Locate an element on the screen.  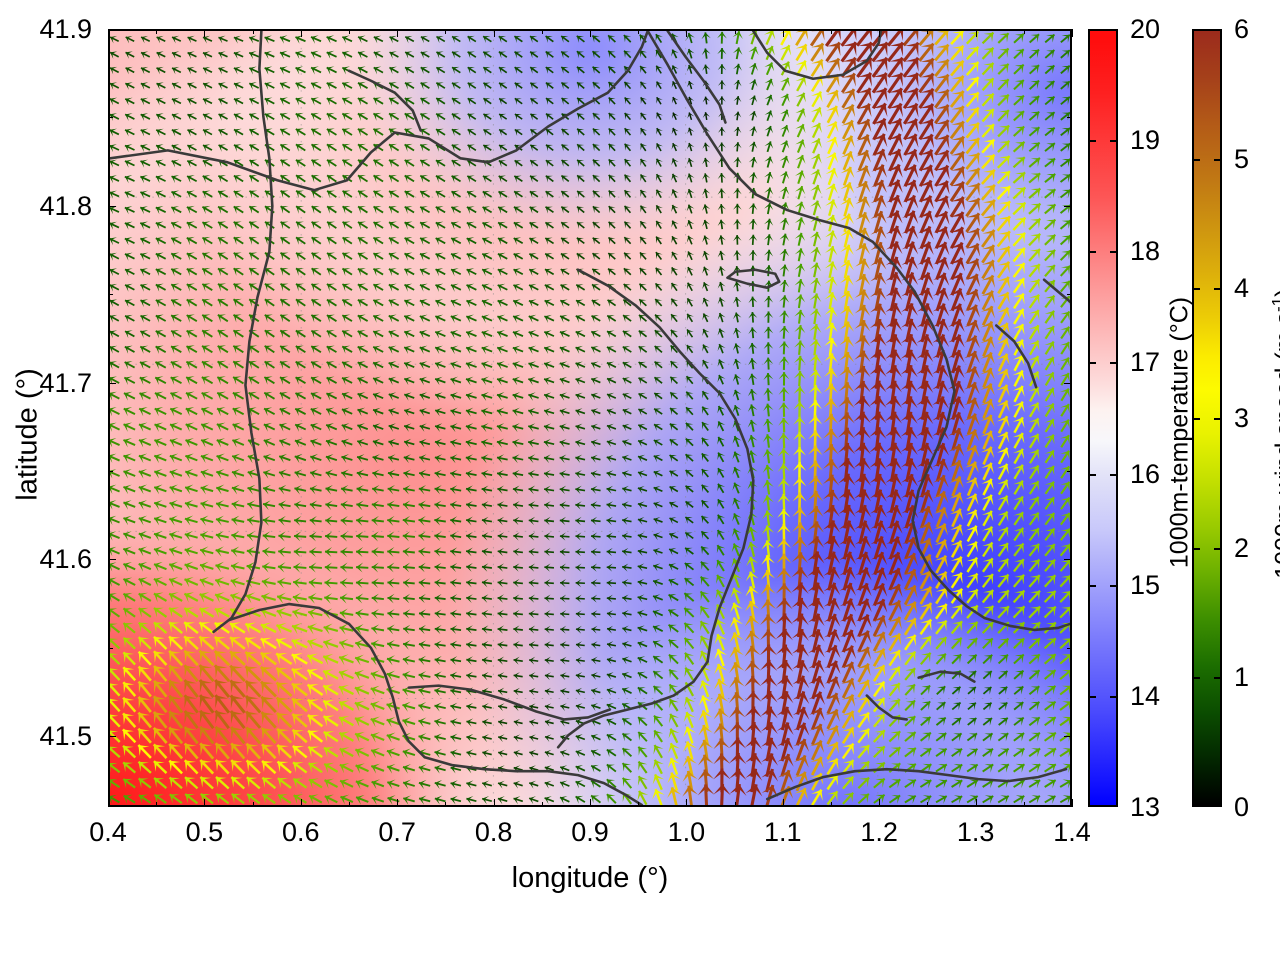
colorbar-tick-label: 18 is located at coordinates (1145, 251).